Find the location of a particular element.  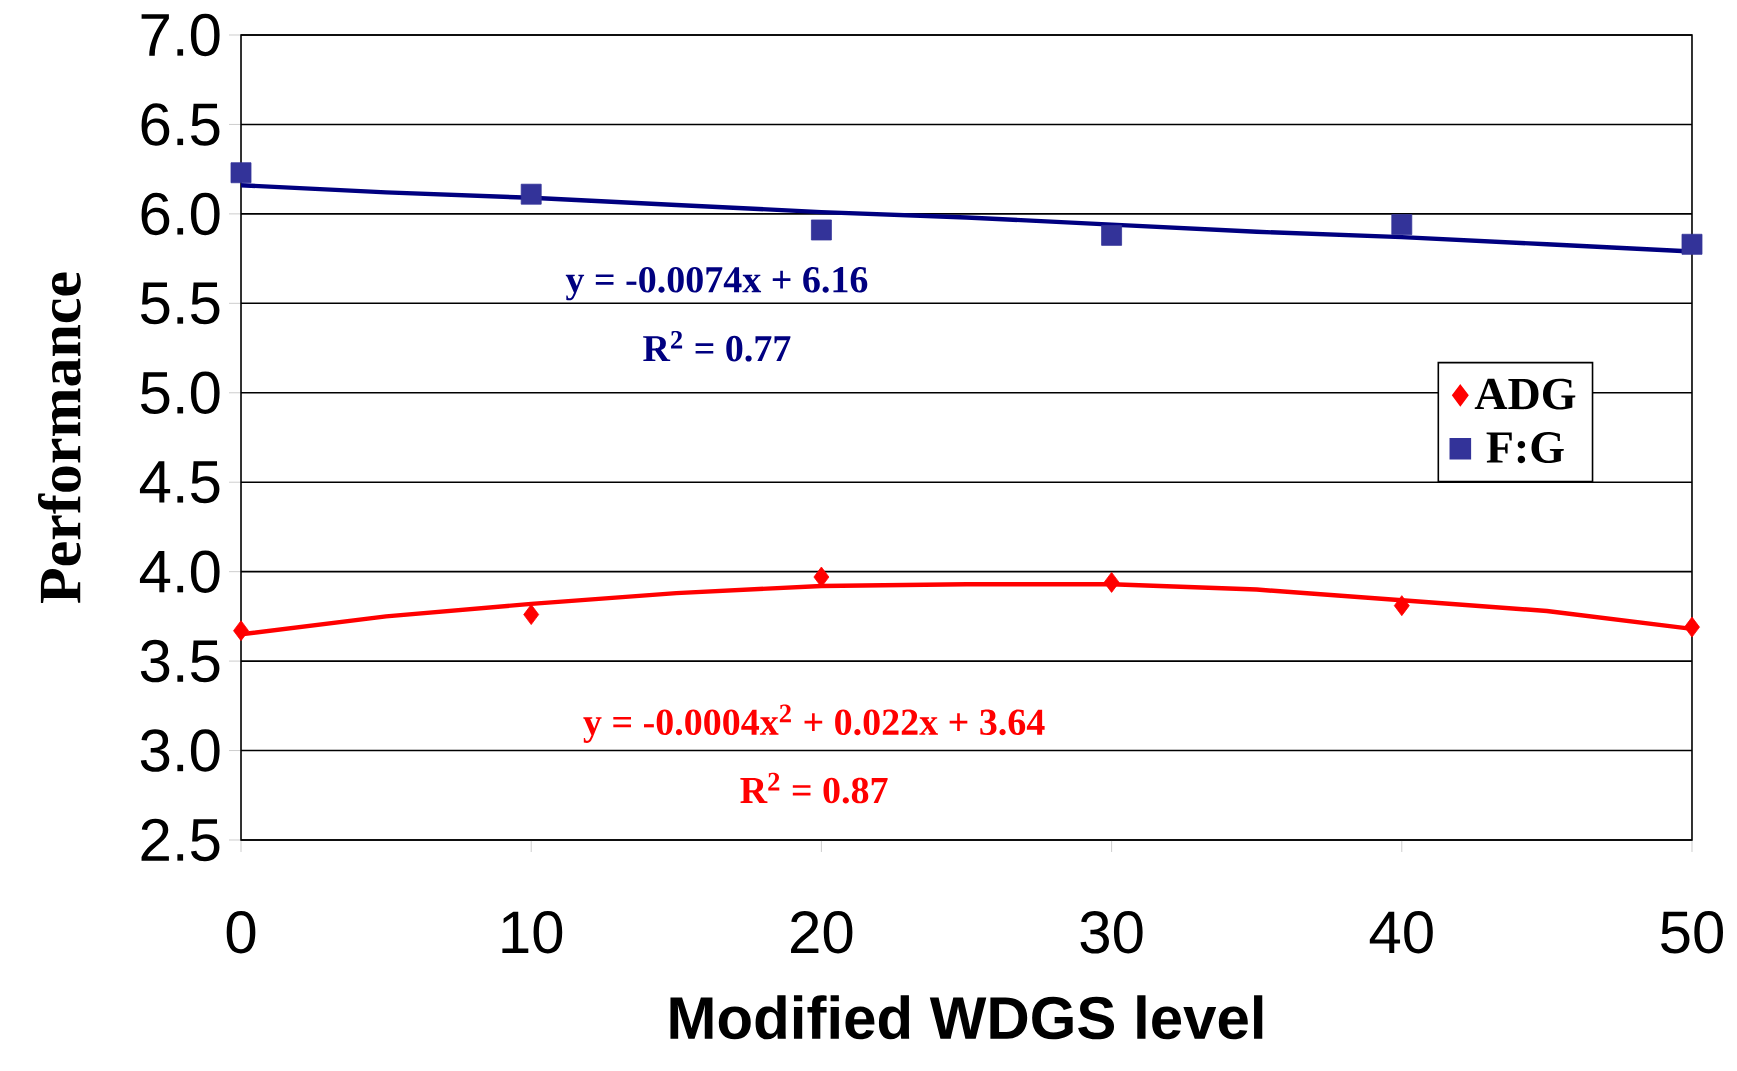

annotation: R$^{2}$ = 0.77 is located at coordinates (717, 346).